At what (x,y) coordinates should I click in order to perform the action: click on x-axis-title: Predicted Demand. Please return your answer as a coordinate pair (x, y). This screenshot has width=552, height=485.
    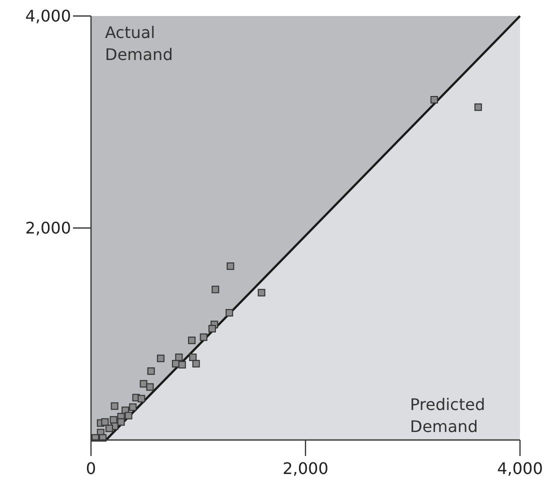
    Looking at the image, I should click on (448, 415).